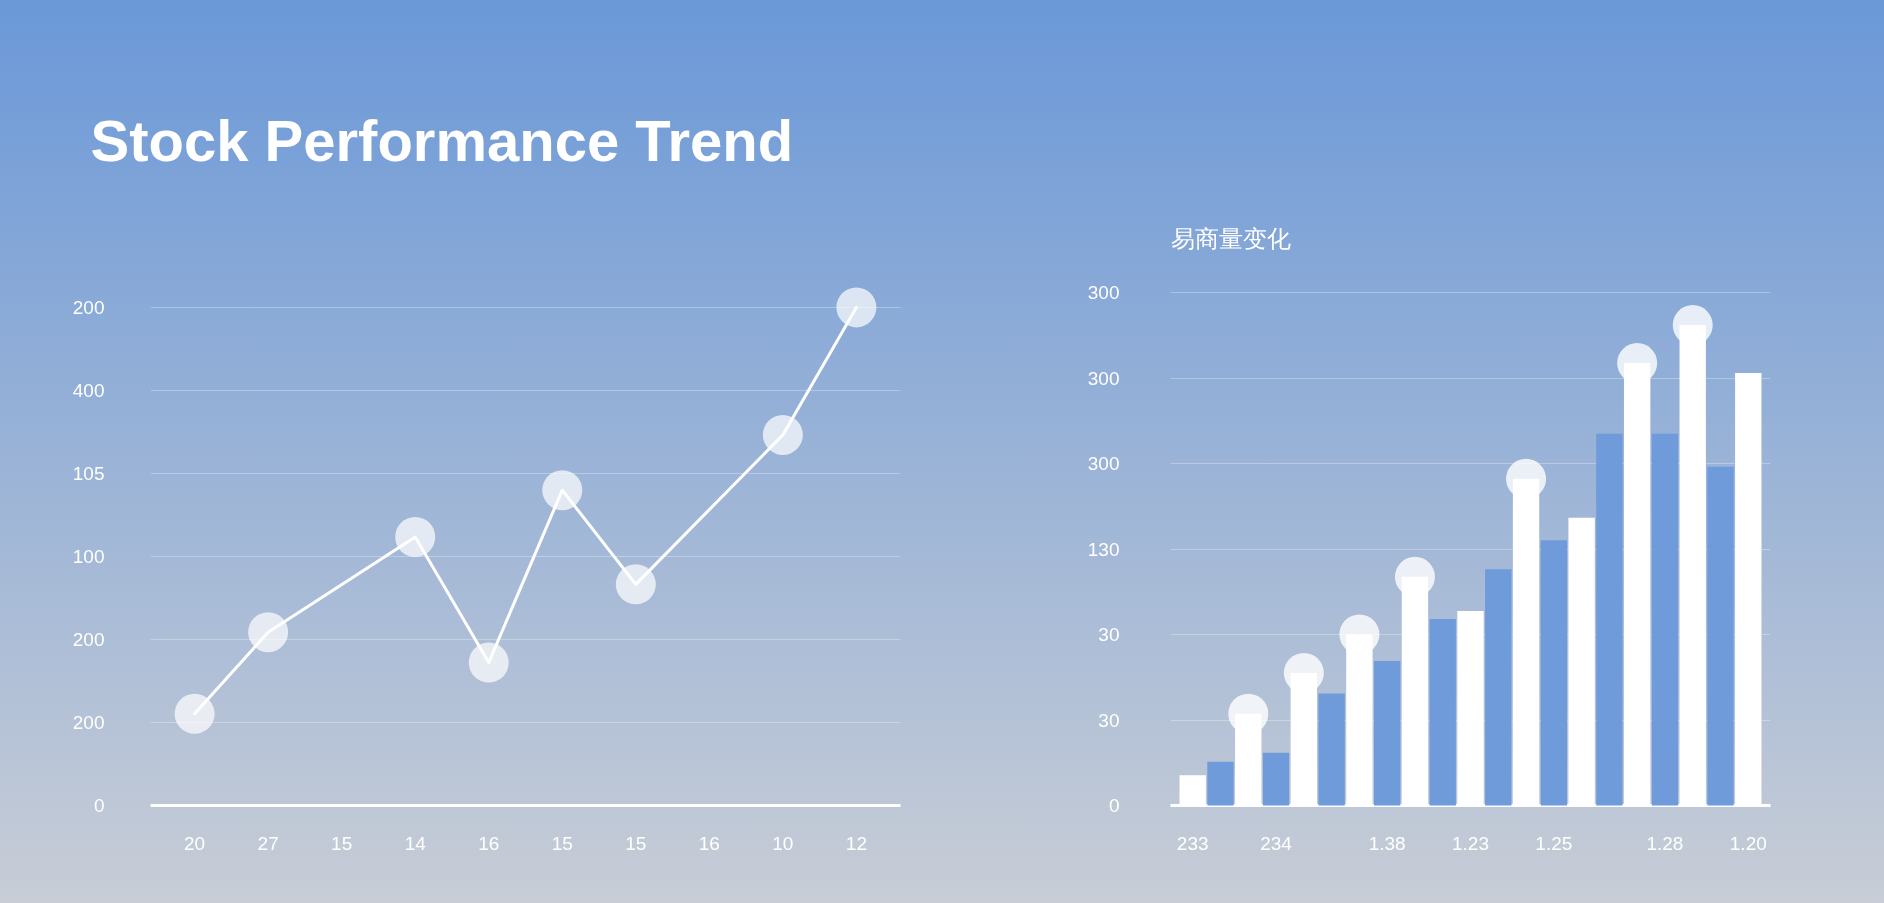  Describe the element at coordinates (1103, 549) in the screenshot. I see `text: 130` at that location.